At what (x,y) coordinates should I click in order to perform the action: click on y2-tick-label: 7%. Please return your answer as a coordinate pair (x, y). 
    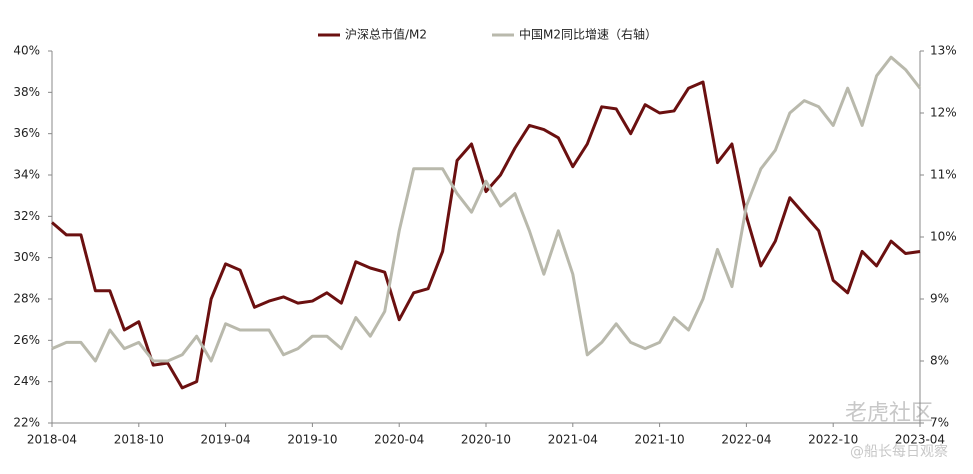
    Looking at the image, I should click on (939, 423).